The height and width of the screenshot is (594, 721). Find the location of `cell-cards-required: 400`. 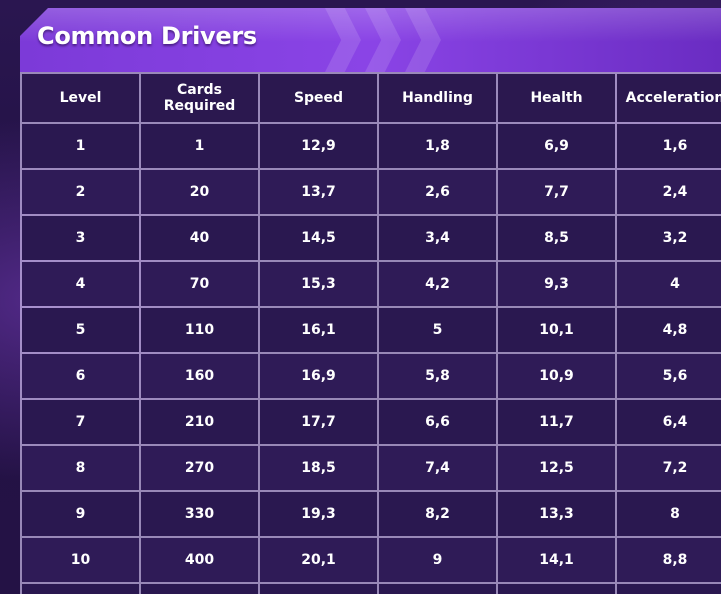

cell-cards-required: 400 is located at coordinates (199, 560).